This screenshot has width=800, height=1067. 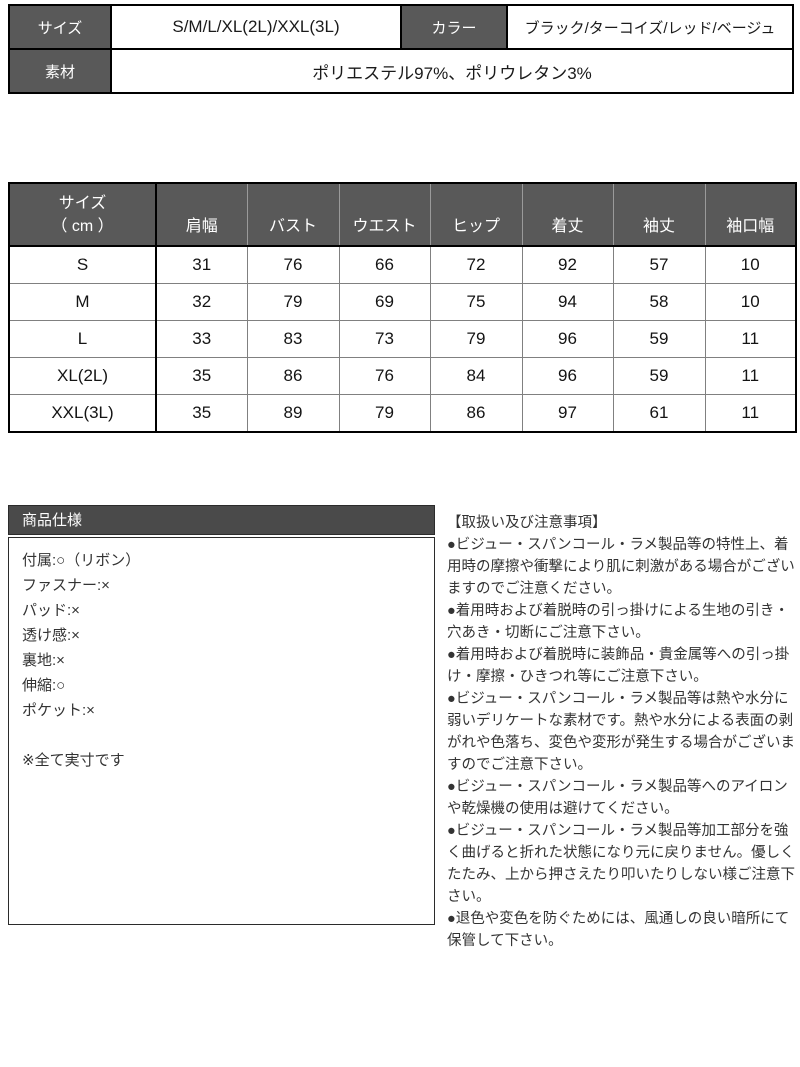 What do you see at coordinates (452, 71) in the screenshot?
I see `material-value-cell: ポリエステル97%、ポリウレタン3%` at bounding box center [452, 71].